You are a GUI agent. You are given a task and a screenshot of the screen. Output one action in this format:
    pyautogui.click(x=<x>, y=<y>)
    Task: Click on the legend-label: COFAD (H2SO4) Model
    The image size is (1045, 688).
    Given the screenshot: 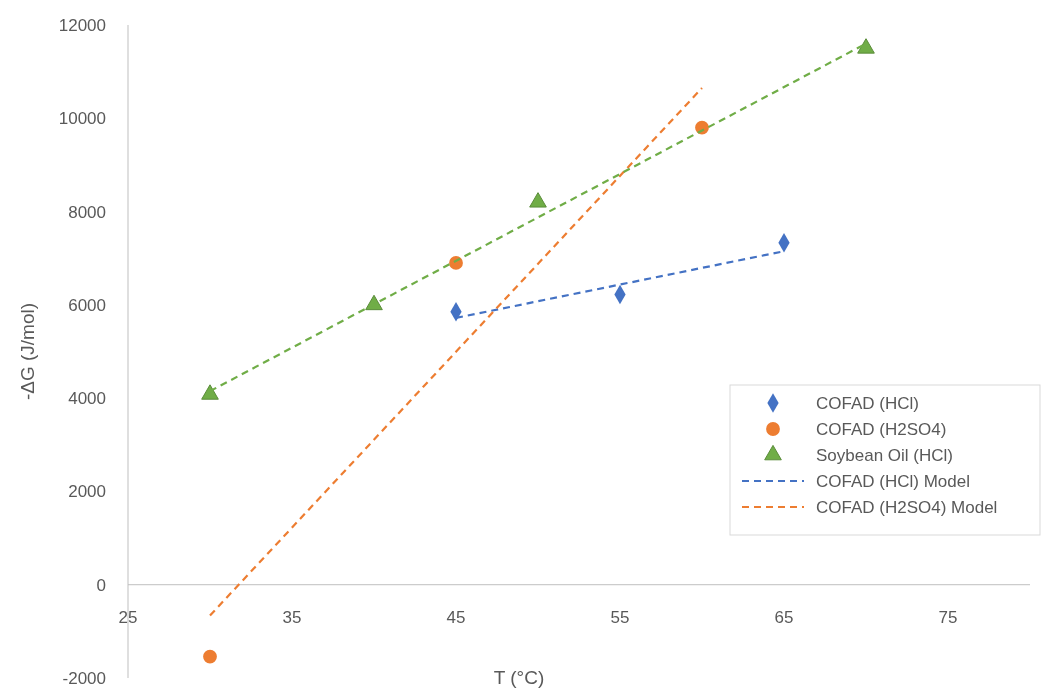 What is the action you would take?
    pyautogui.click(x=907, y=507)
    